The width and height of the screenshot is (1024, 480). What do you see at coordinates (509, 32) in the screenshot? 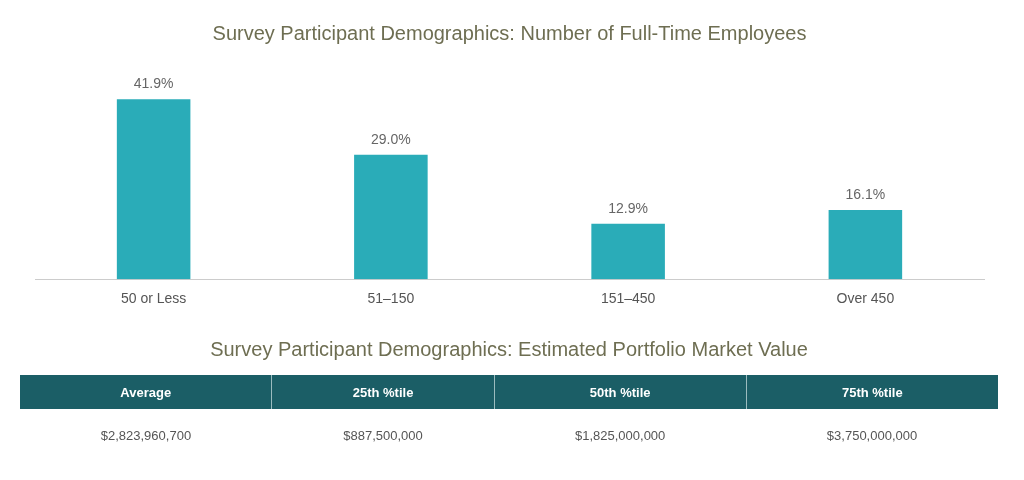
I see `chart-title: Survey Participant Demographics: Number of Full-Time Employees` at bounding box center [509, 32].